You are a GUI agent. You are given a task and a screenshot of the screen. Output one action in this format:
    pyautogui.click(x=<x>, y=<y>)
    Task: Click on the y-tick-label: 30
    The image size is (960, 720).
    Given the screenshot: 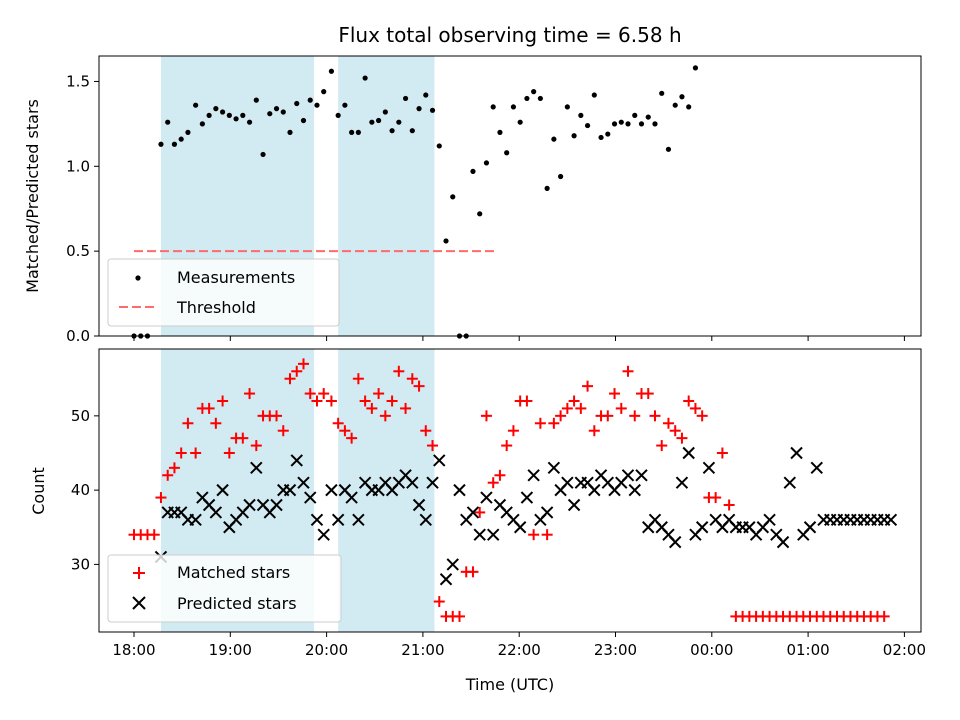 What is the action you would take?
    pyautogui.click(x=80, y=564)
    